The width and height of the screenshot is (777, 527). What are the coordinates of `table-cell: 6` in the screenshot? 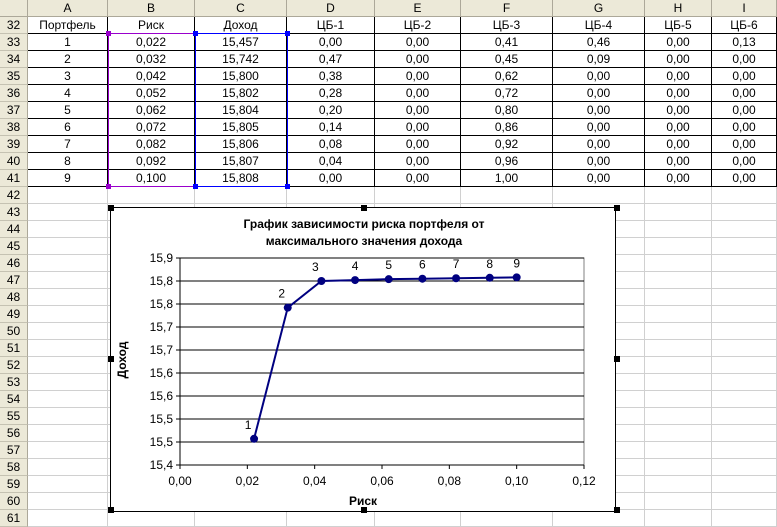 It's located at (68, 127).